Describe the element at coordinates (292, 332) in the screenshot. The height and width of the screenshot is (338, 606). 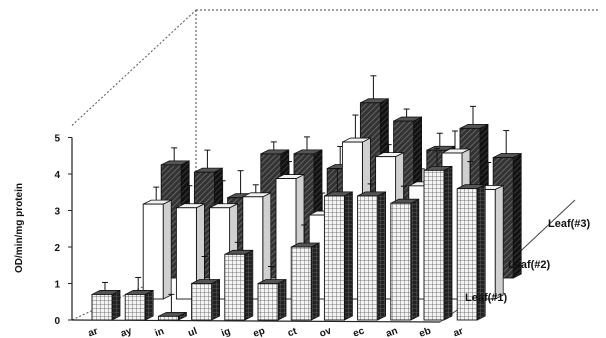
I see `x-tick-label: ct` at that location.